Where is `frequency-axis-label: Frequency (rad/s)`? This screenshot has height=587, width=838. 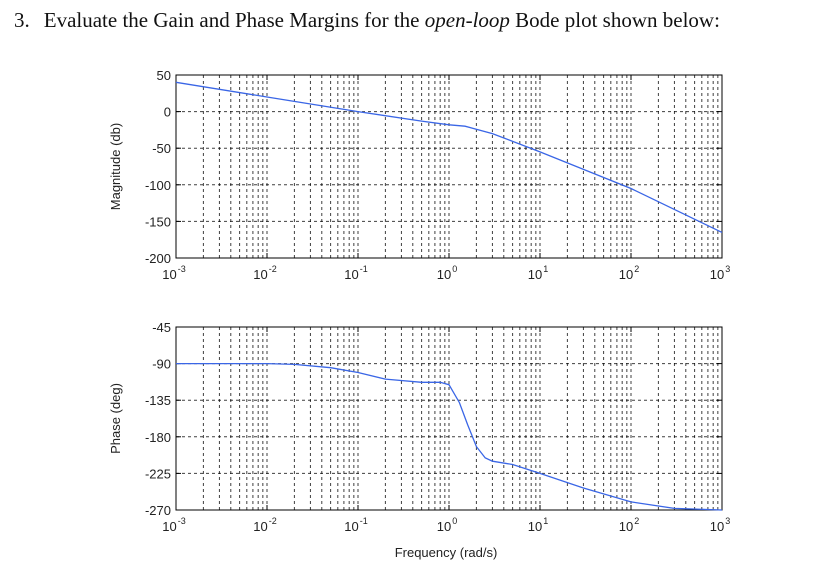
frequency-axis-label: Frequency (rad/s) is located at coordinates (446, 552).